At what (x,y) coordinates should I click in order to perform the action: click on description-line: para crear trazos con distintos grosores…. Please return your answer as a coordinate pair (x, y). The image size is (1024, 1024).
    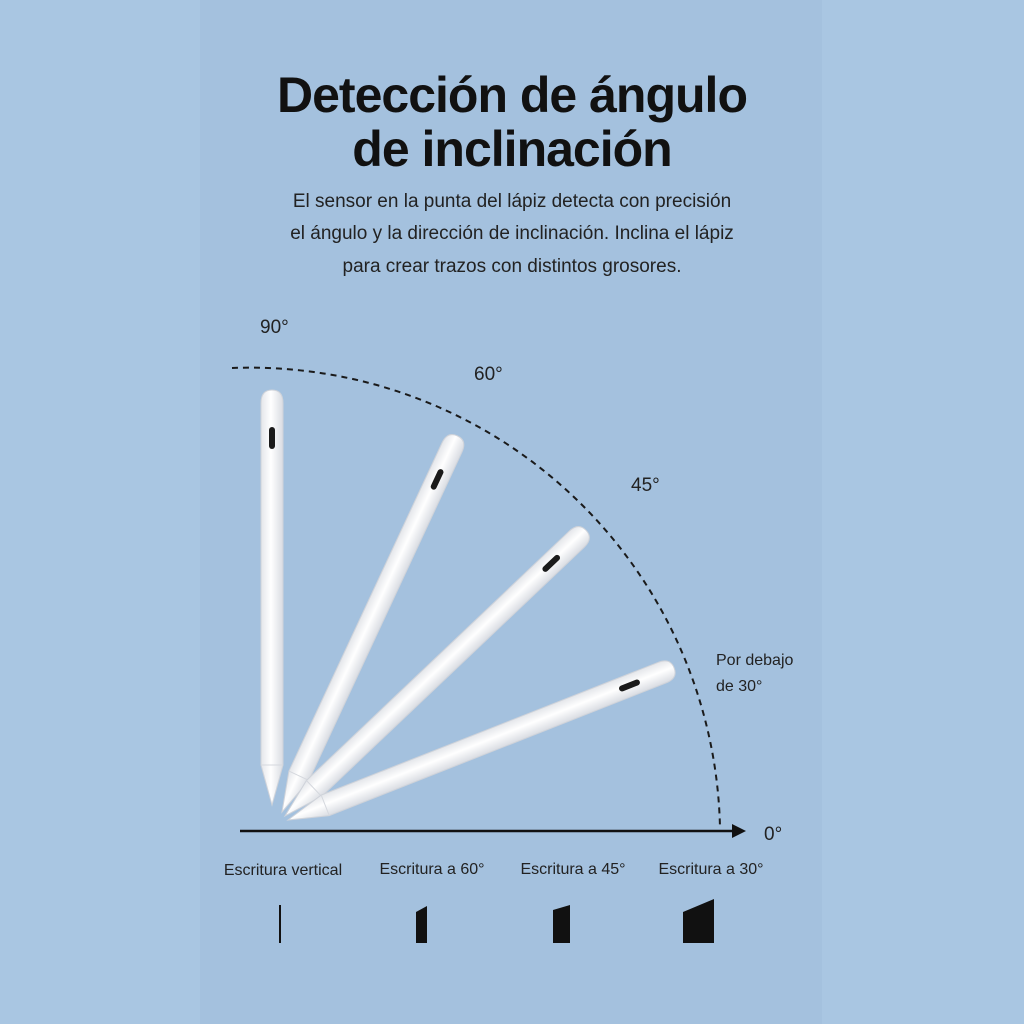
    Looking at the image, I should click on (512, 266).